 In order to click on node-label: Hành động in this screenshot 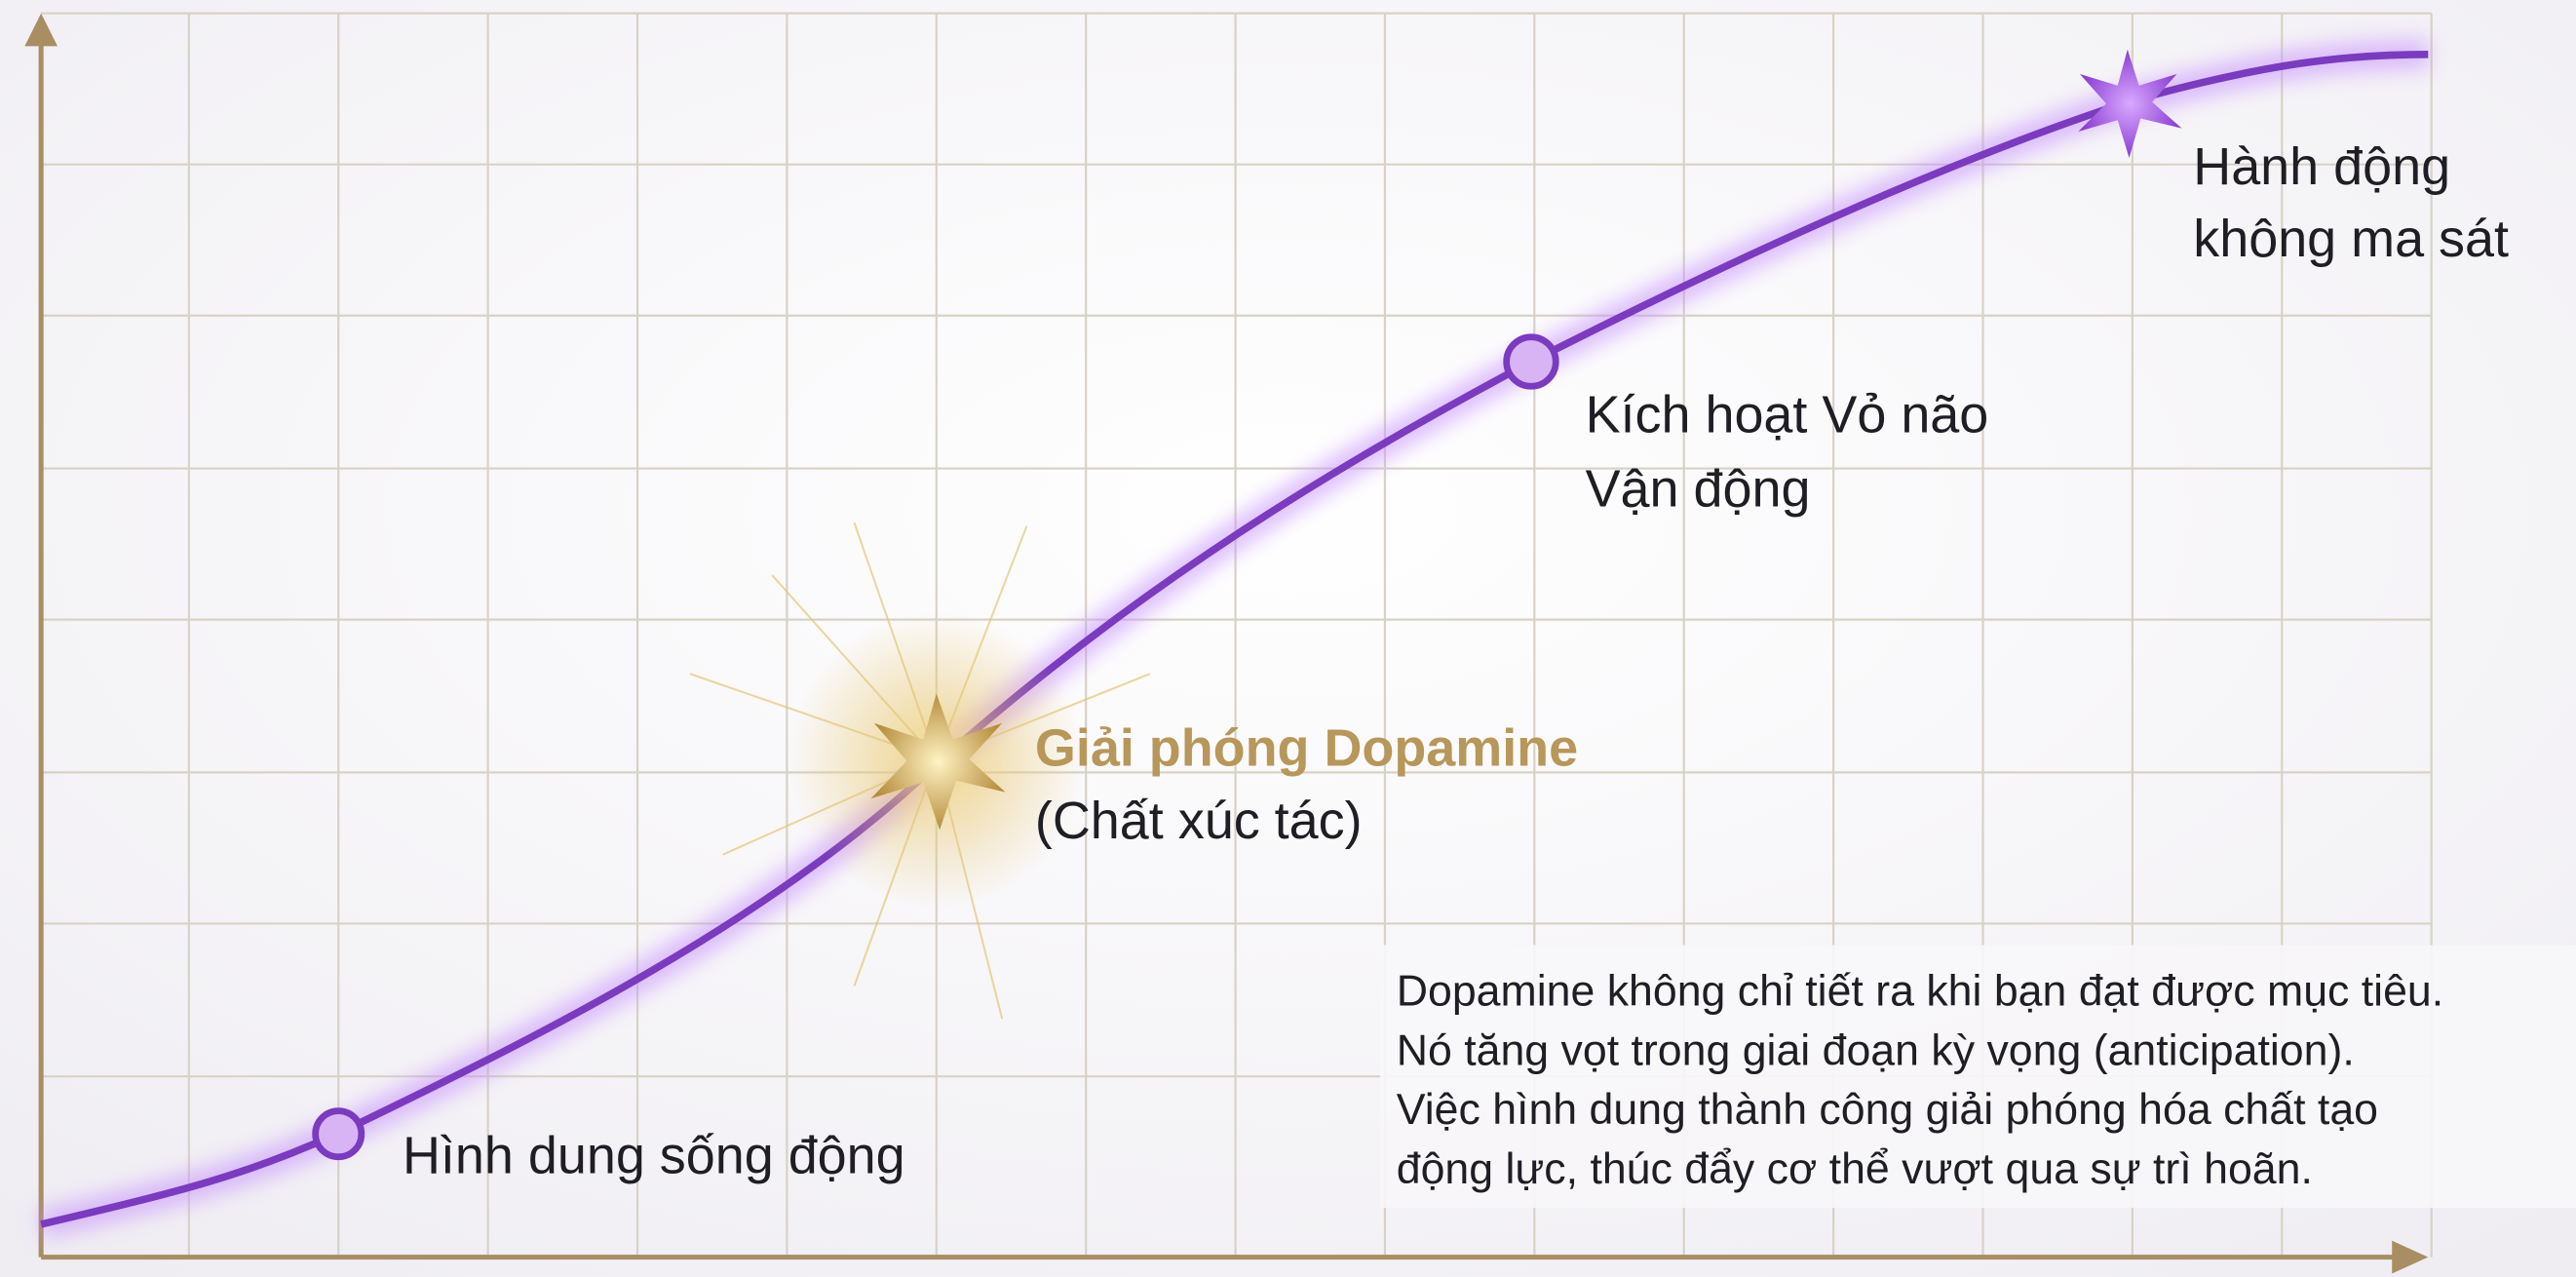, I will do `click(2321, 166)`.